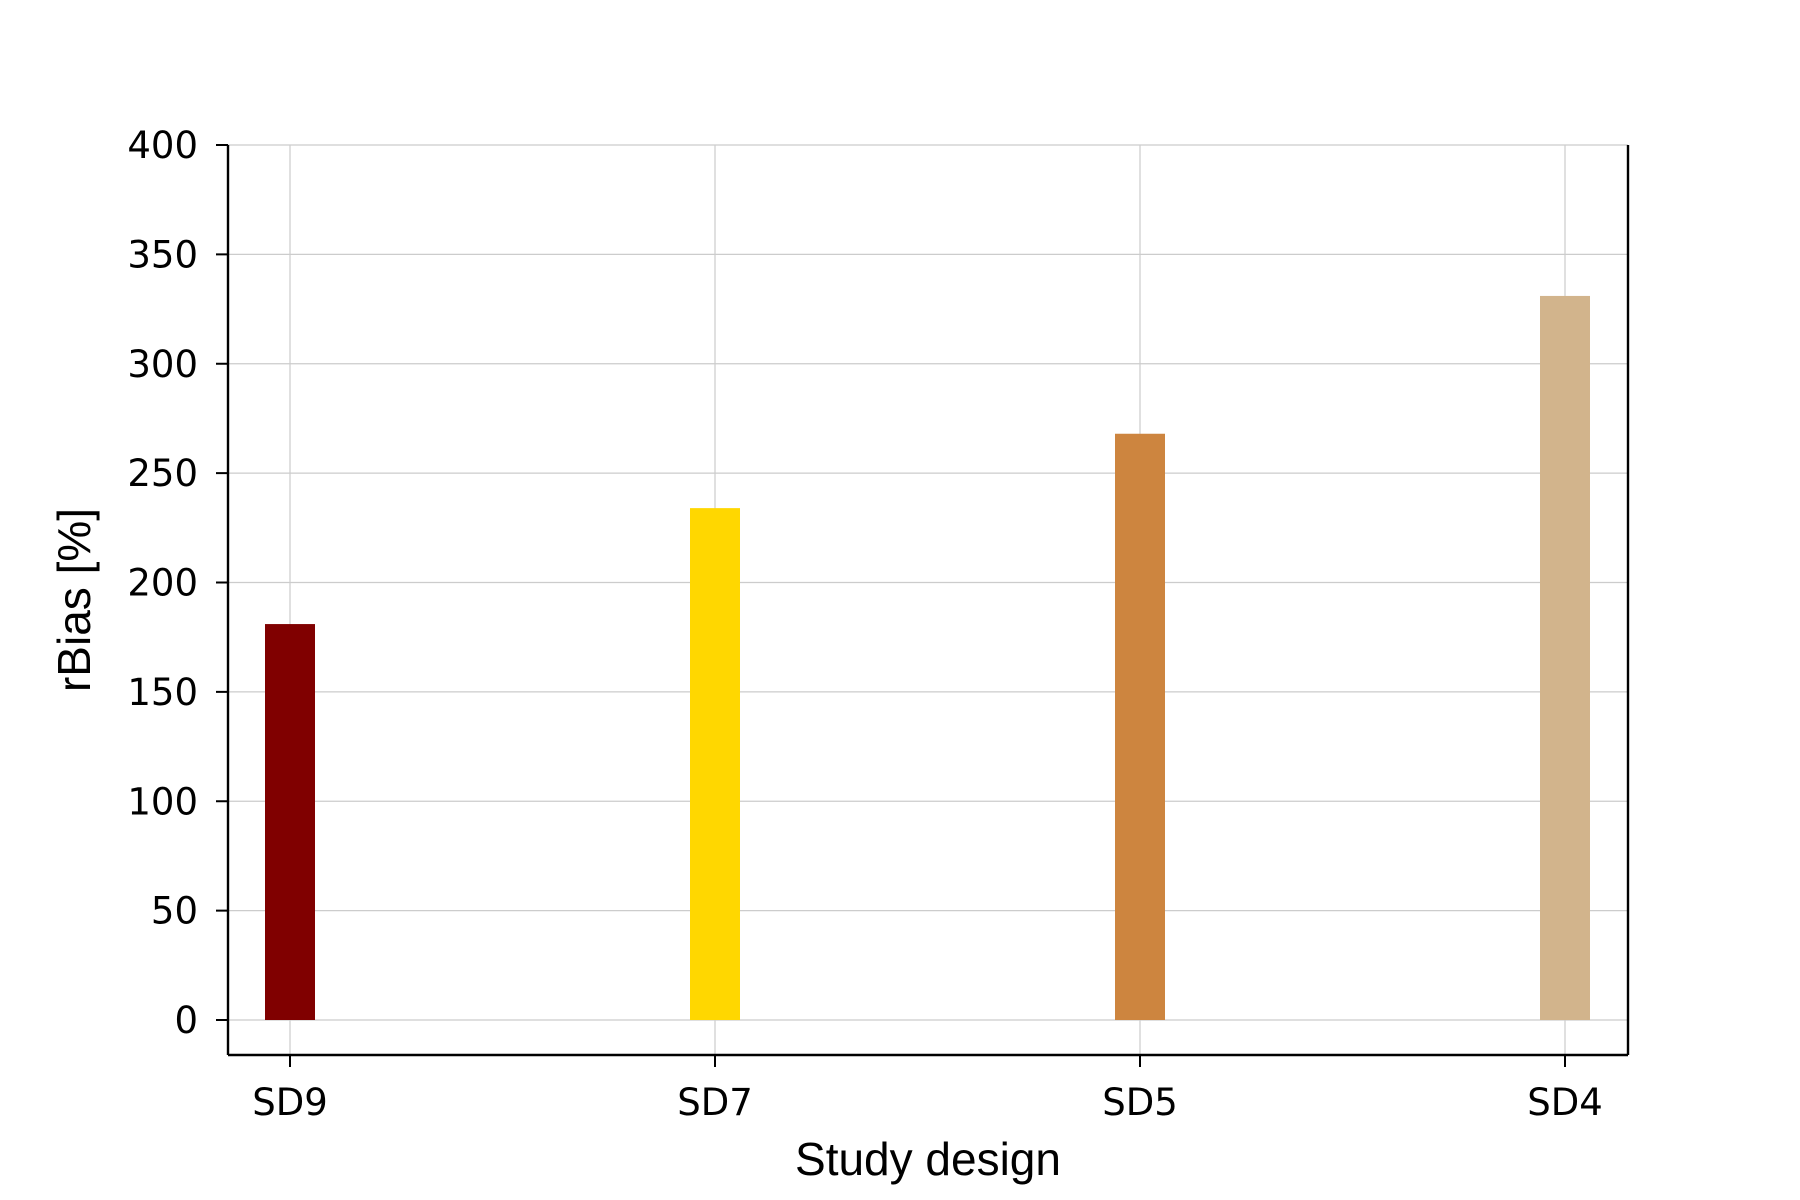  What do you see at coordinates (162, 145) in the screenshot?
I see `y-tick-label: 400` at bounding box center [162, 145].